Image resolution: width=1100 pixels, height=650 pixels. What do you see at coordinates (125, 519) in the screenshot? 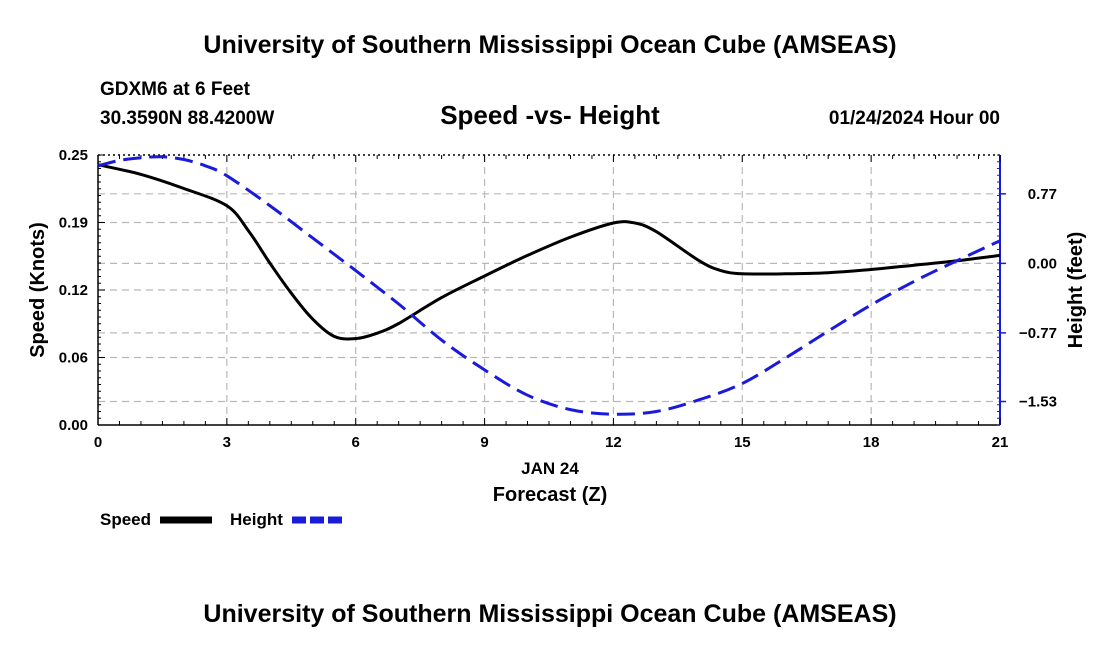
I see `legend-speed-label: Speed` at bounding box center [125, 519].